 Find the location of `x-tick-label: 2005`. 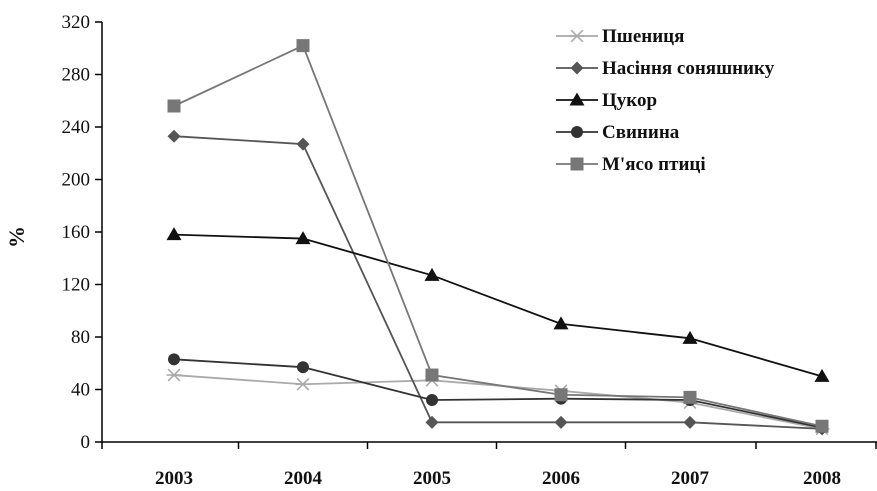

x-tick-label: 2005 is located at coordinates (432, 478).